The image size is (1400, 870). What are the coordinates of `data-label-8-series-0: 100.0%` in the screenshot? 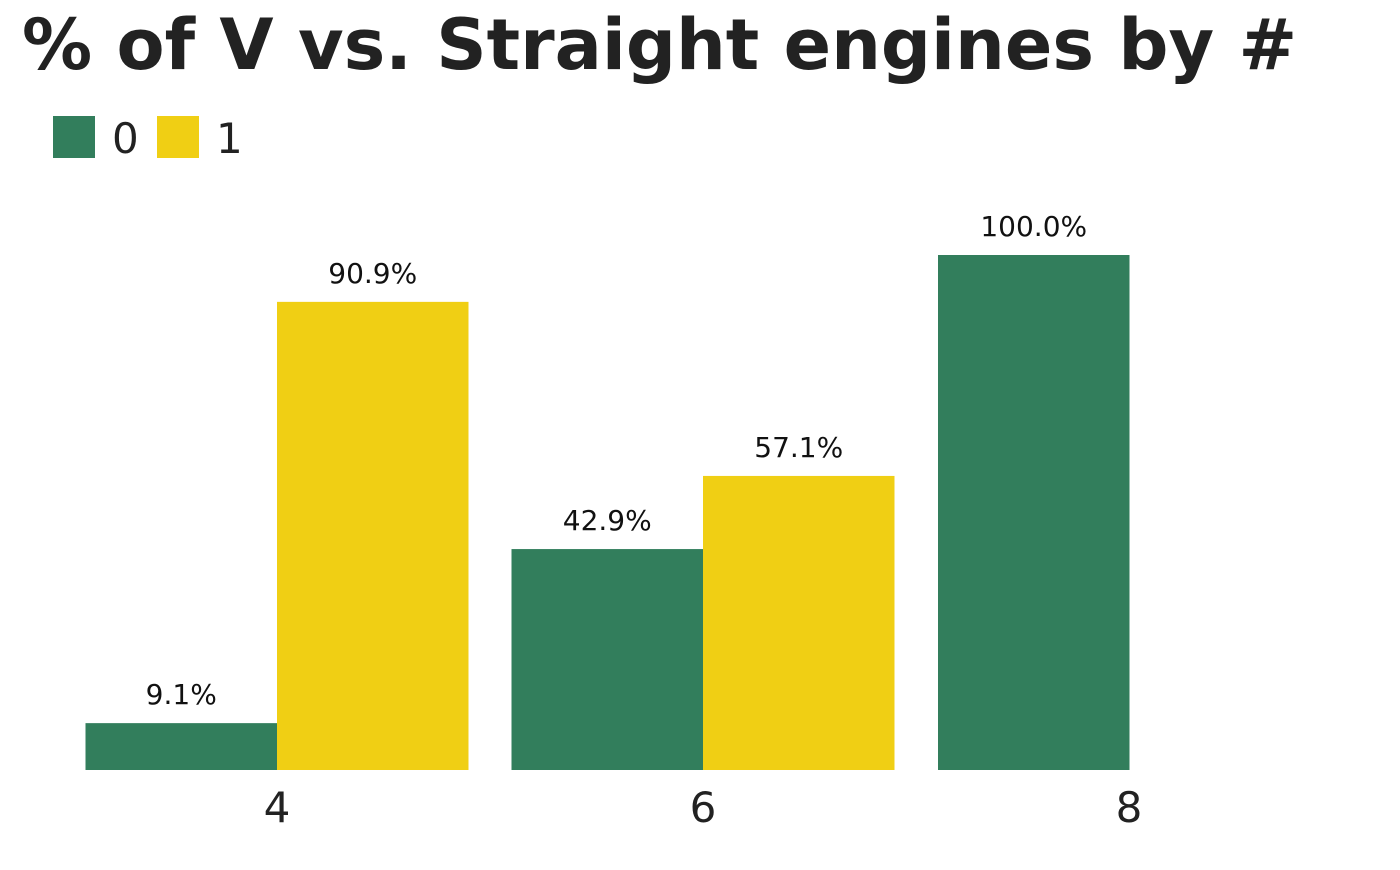 It's located at (1033, 226).